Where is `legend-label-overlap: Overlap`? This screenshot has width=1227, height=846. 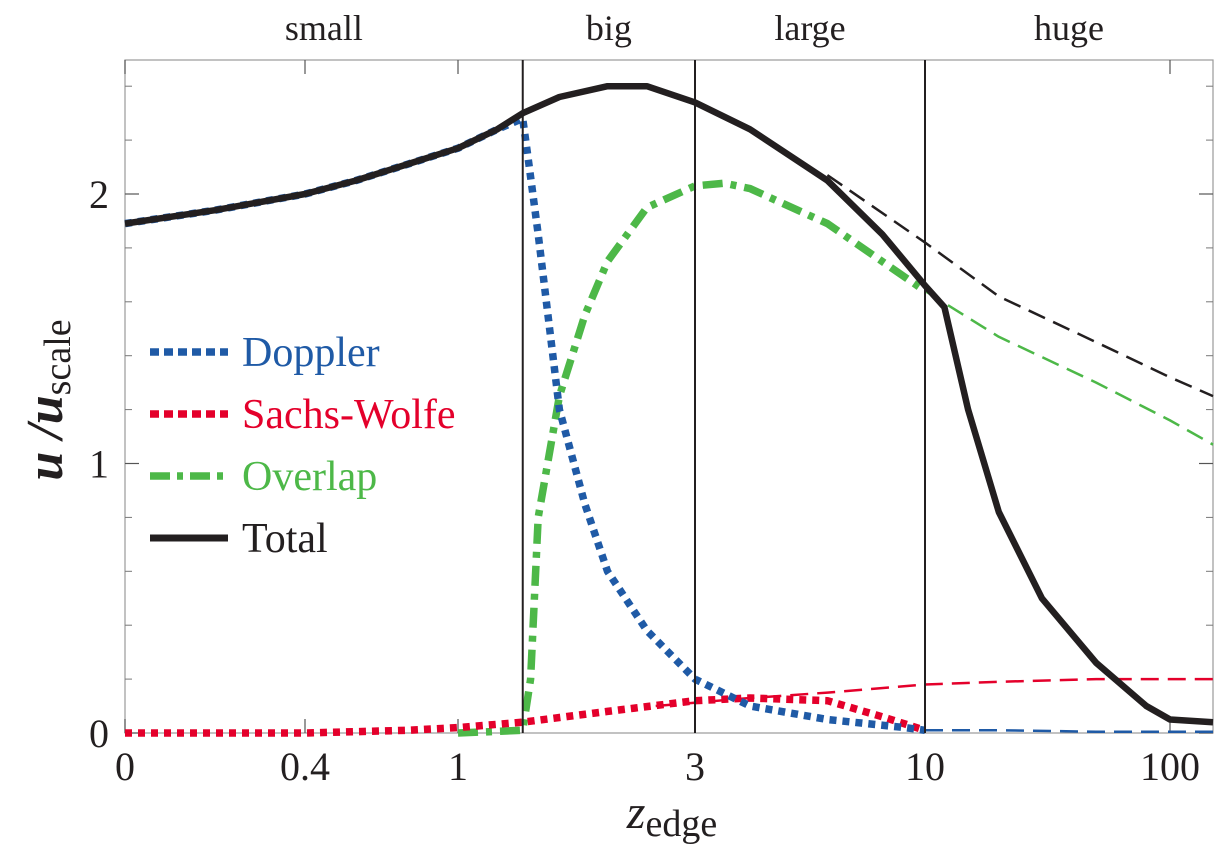
legend-label-overlap: Overlap is located at coordinates (309, 477).